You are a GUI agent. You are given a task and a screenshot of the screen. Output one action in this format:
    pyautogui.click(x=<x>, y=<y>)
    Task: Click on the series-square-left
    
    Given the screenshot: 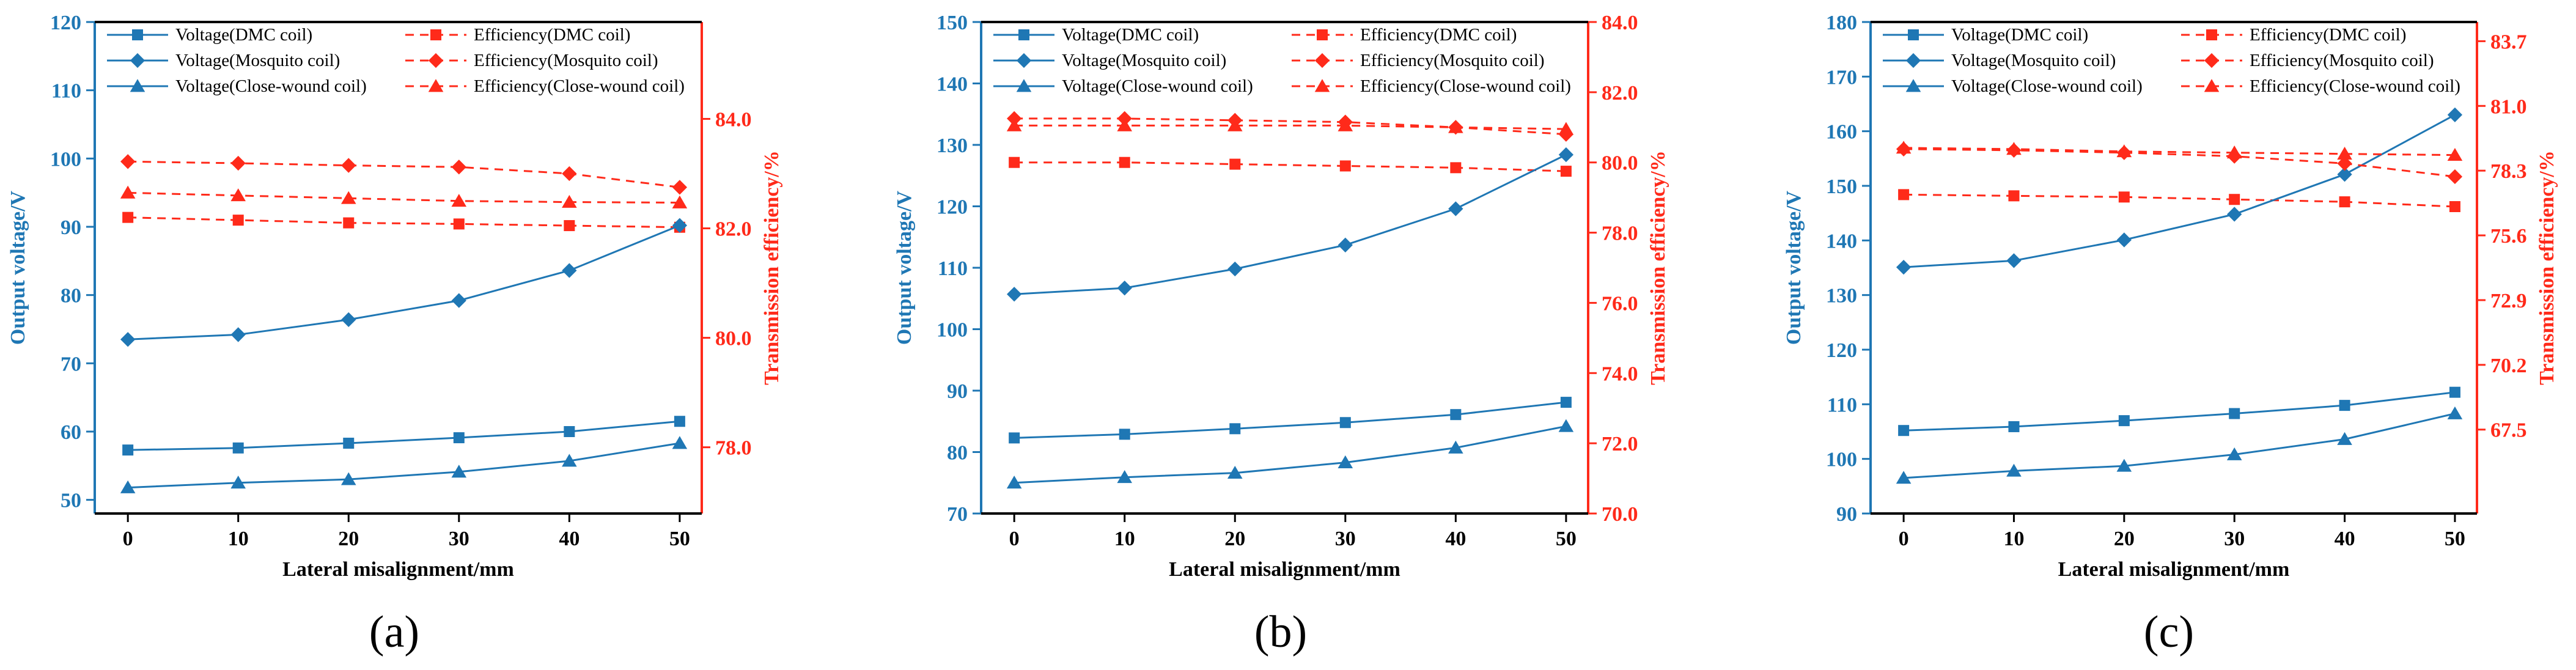 What is the action you would take?
    pyautogui.click(x=1290, y=420)
    